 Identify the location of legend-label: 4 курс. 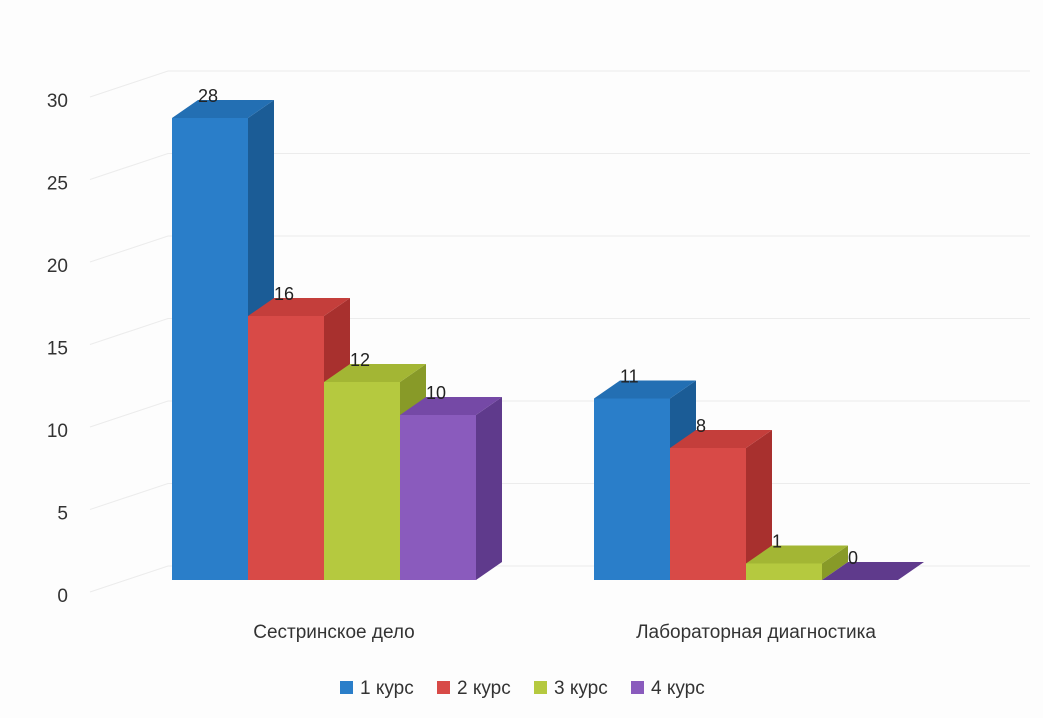
(678, 688).